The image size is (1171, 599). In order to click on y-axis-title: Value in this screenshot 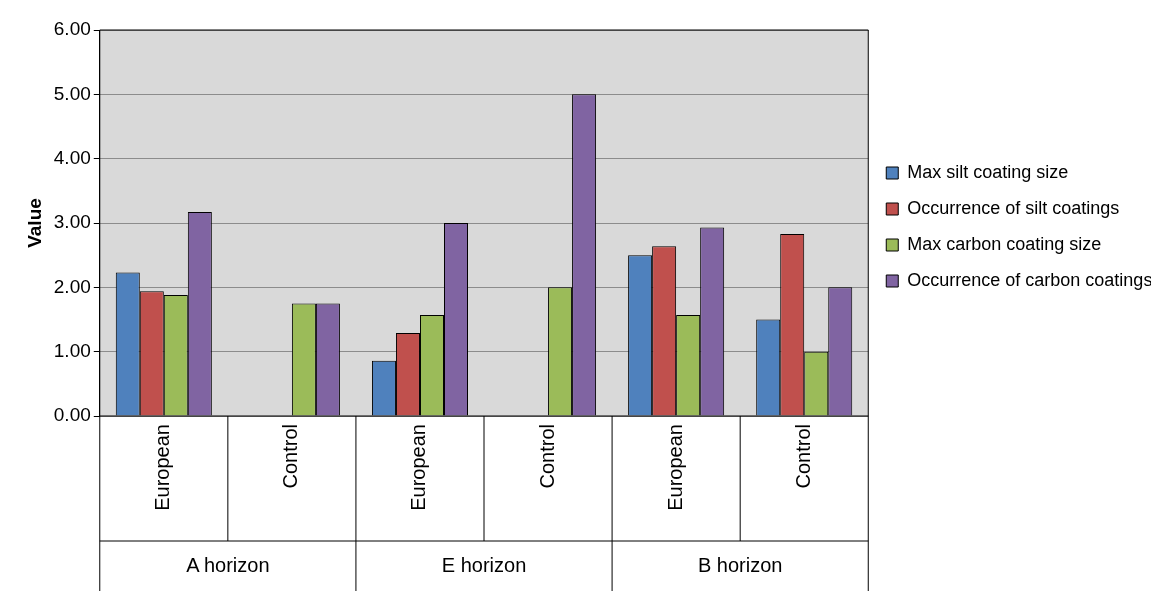, I will do `click(34, 223)`.